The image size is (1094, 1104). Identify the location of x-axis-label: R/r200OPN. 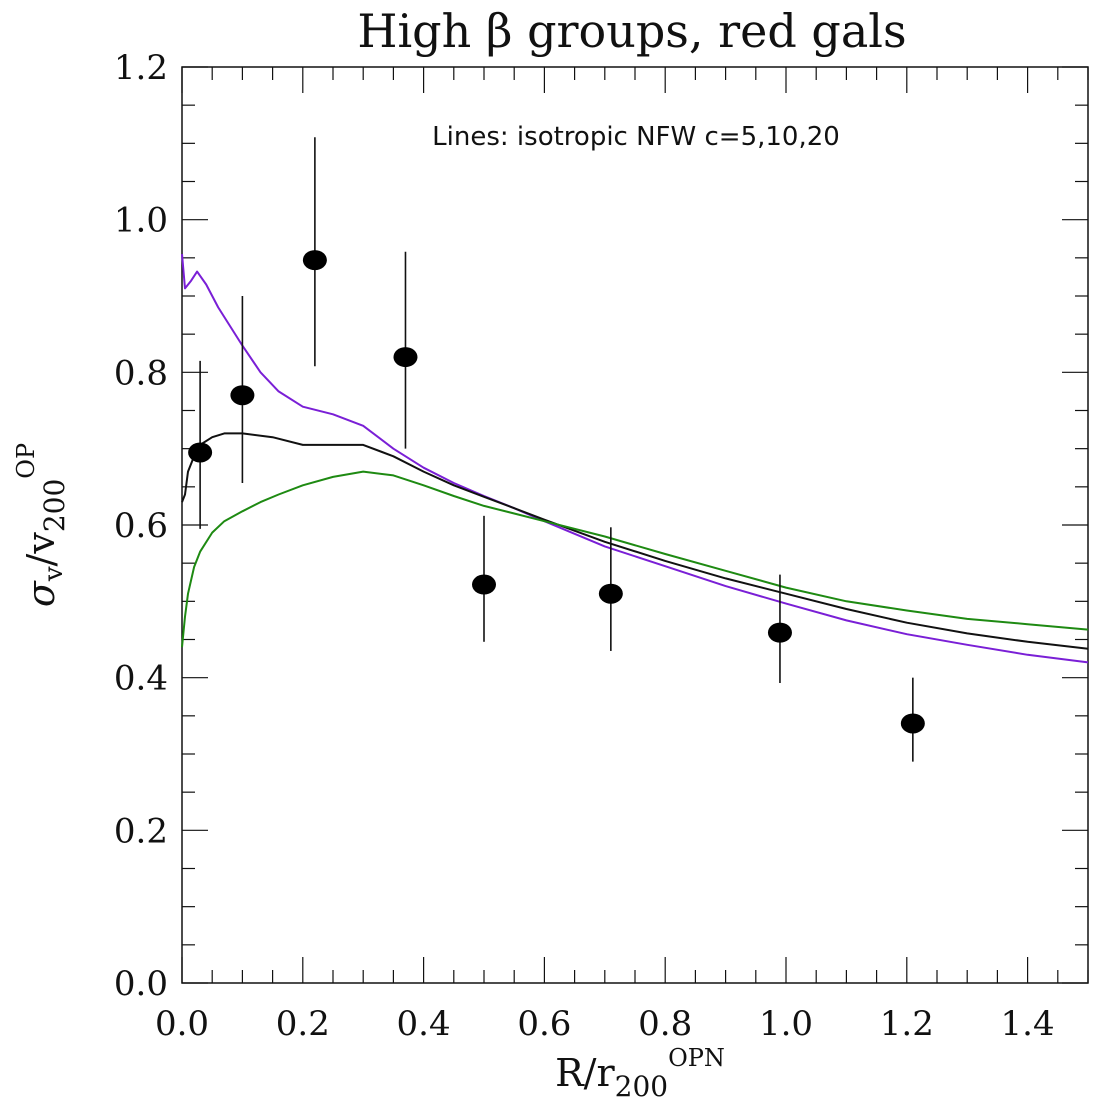
(640, 1073).